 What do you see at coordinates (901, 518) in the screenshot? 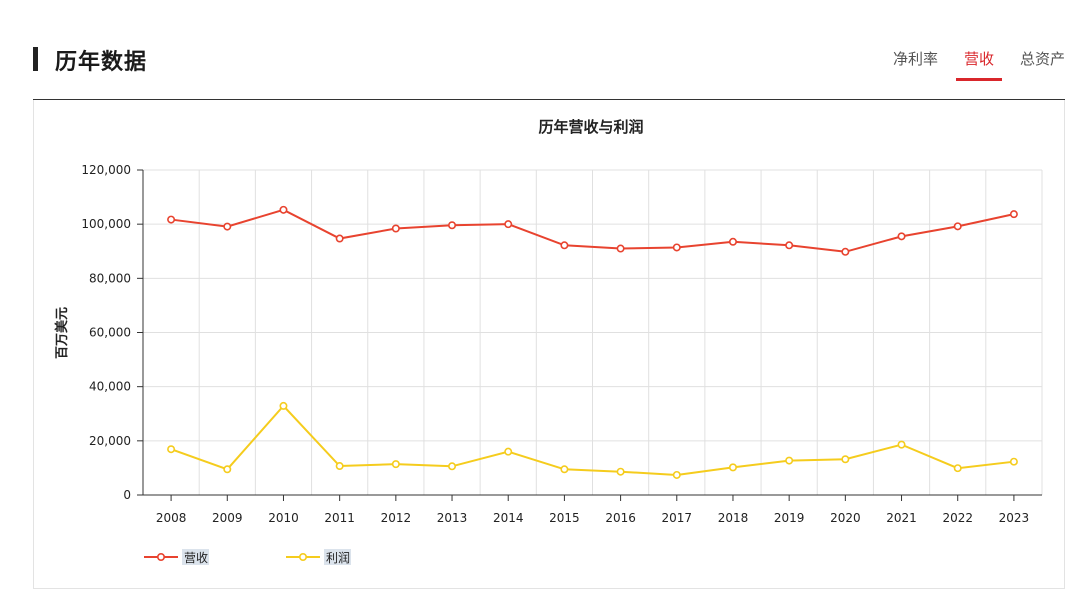
I see `x-tick-label: 2021` at bounding box center [901, 518].